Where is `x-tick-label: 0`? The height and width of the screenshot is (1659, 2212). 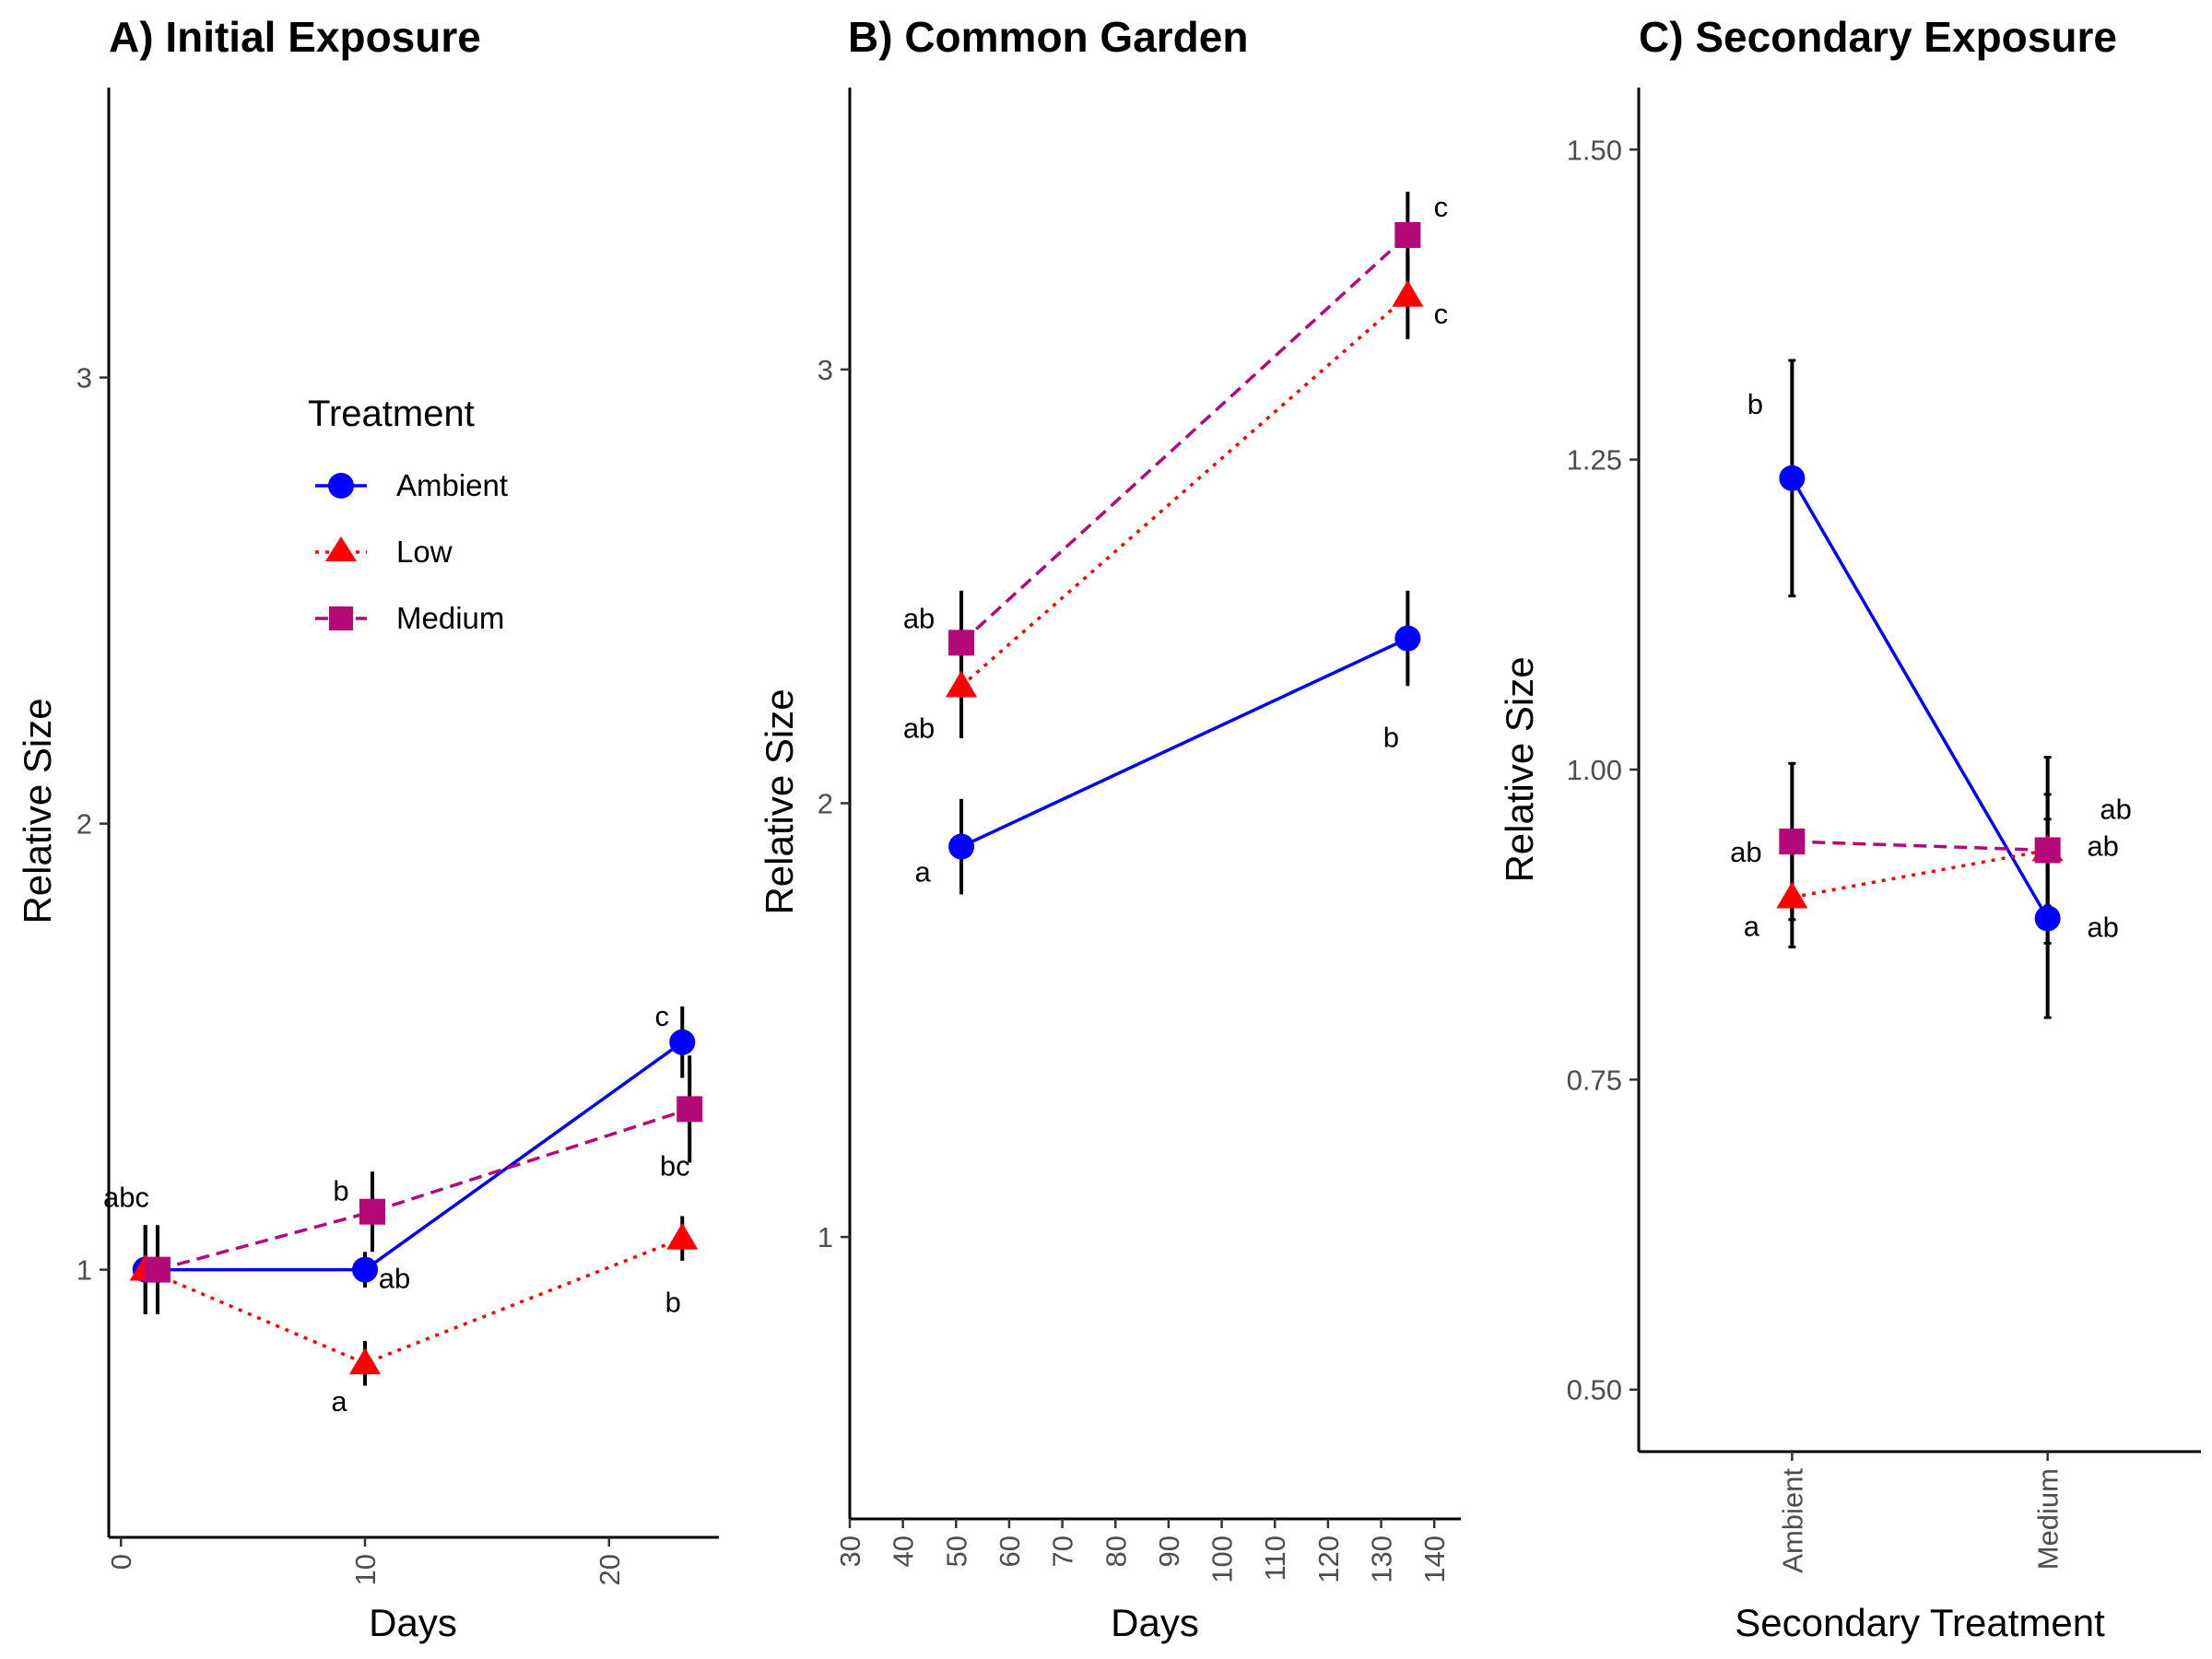
x-tick-label: 0 is located at coordinates (121, 1562).